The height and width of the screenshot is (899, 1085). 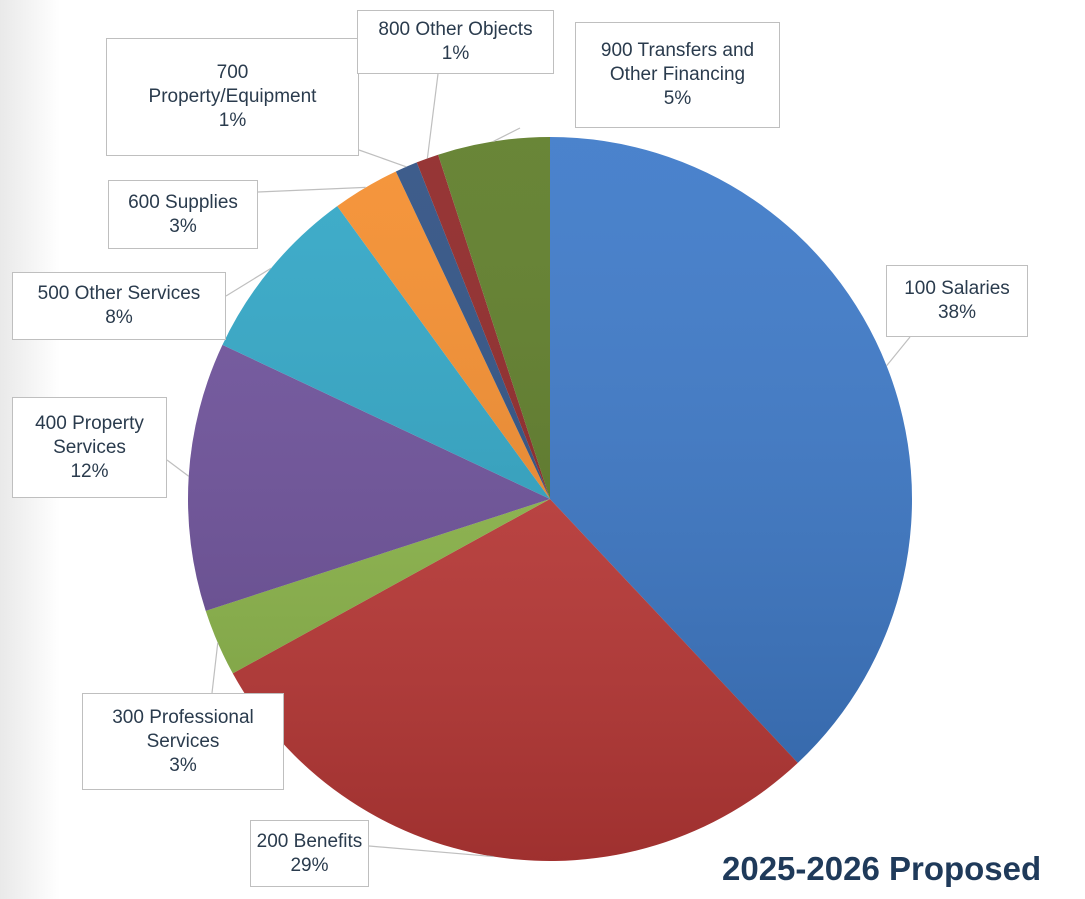 What do you see at coordinates (119, 317) in the screenshot?
I see `label-value: 8%` at bounding box center [119, 317].